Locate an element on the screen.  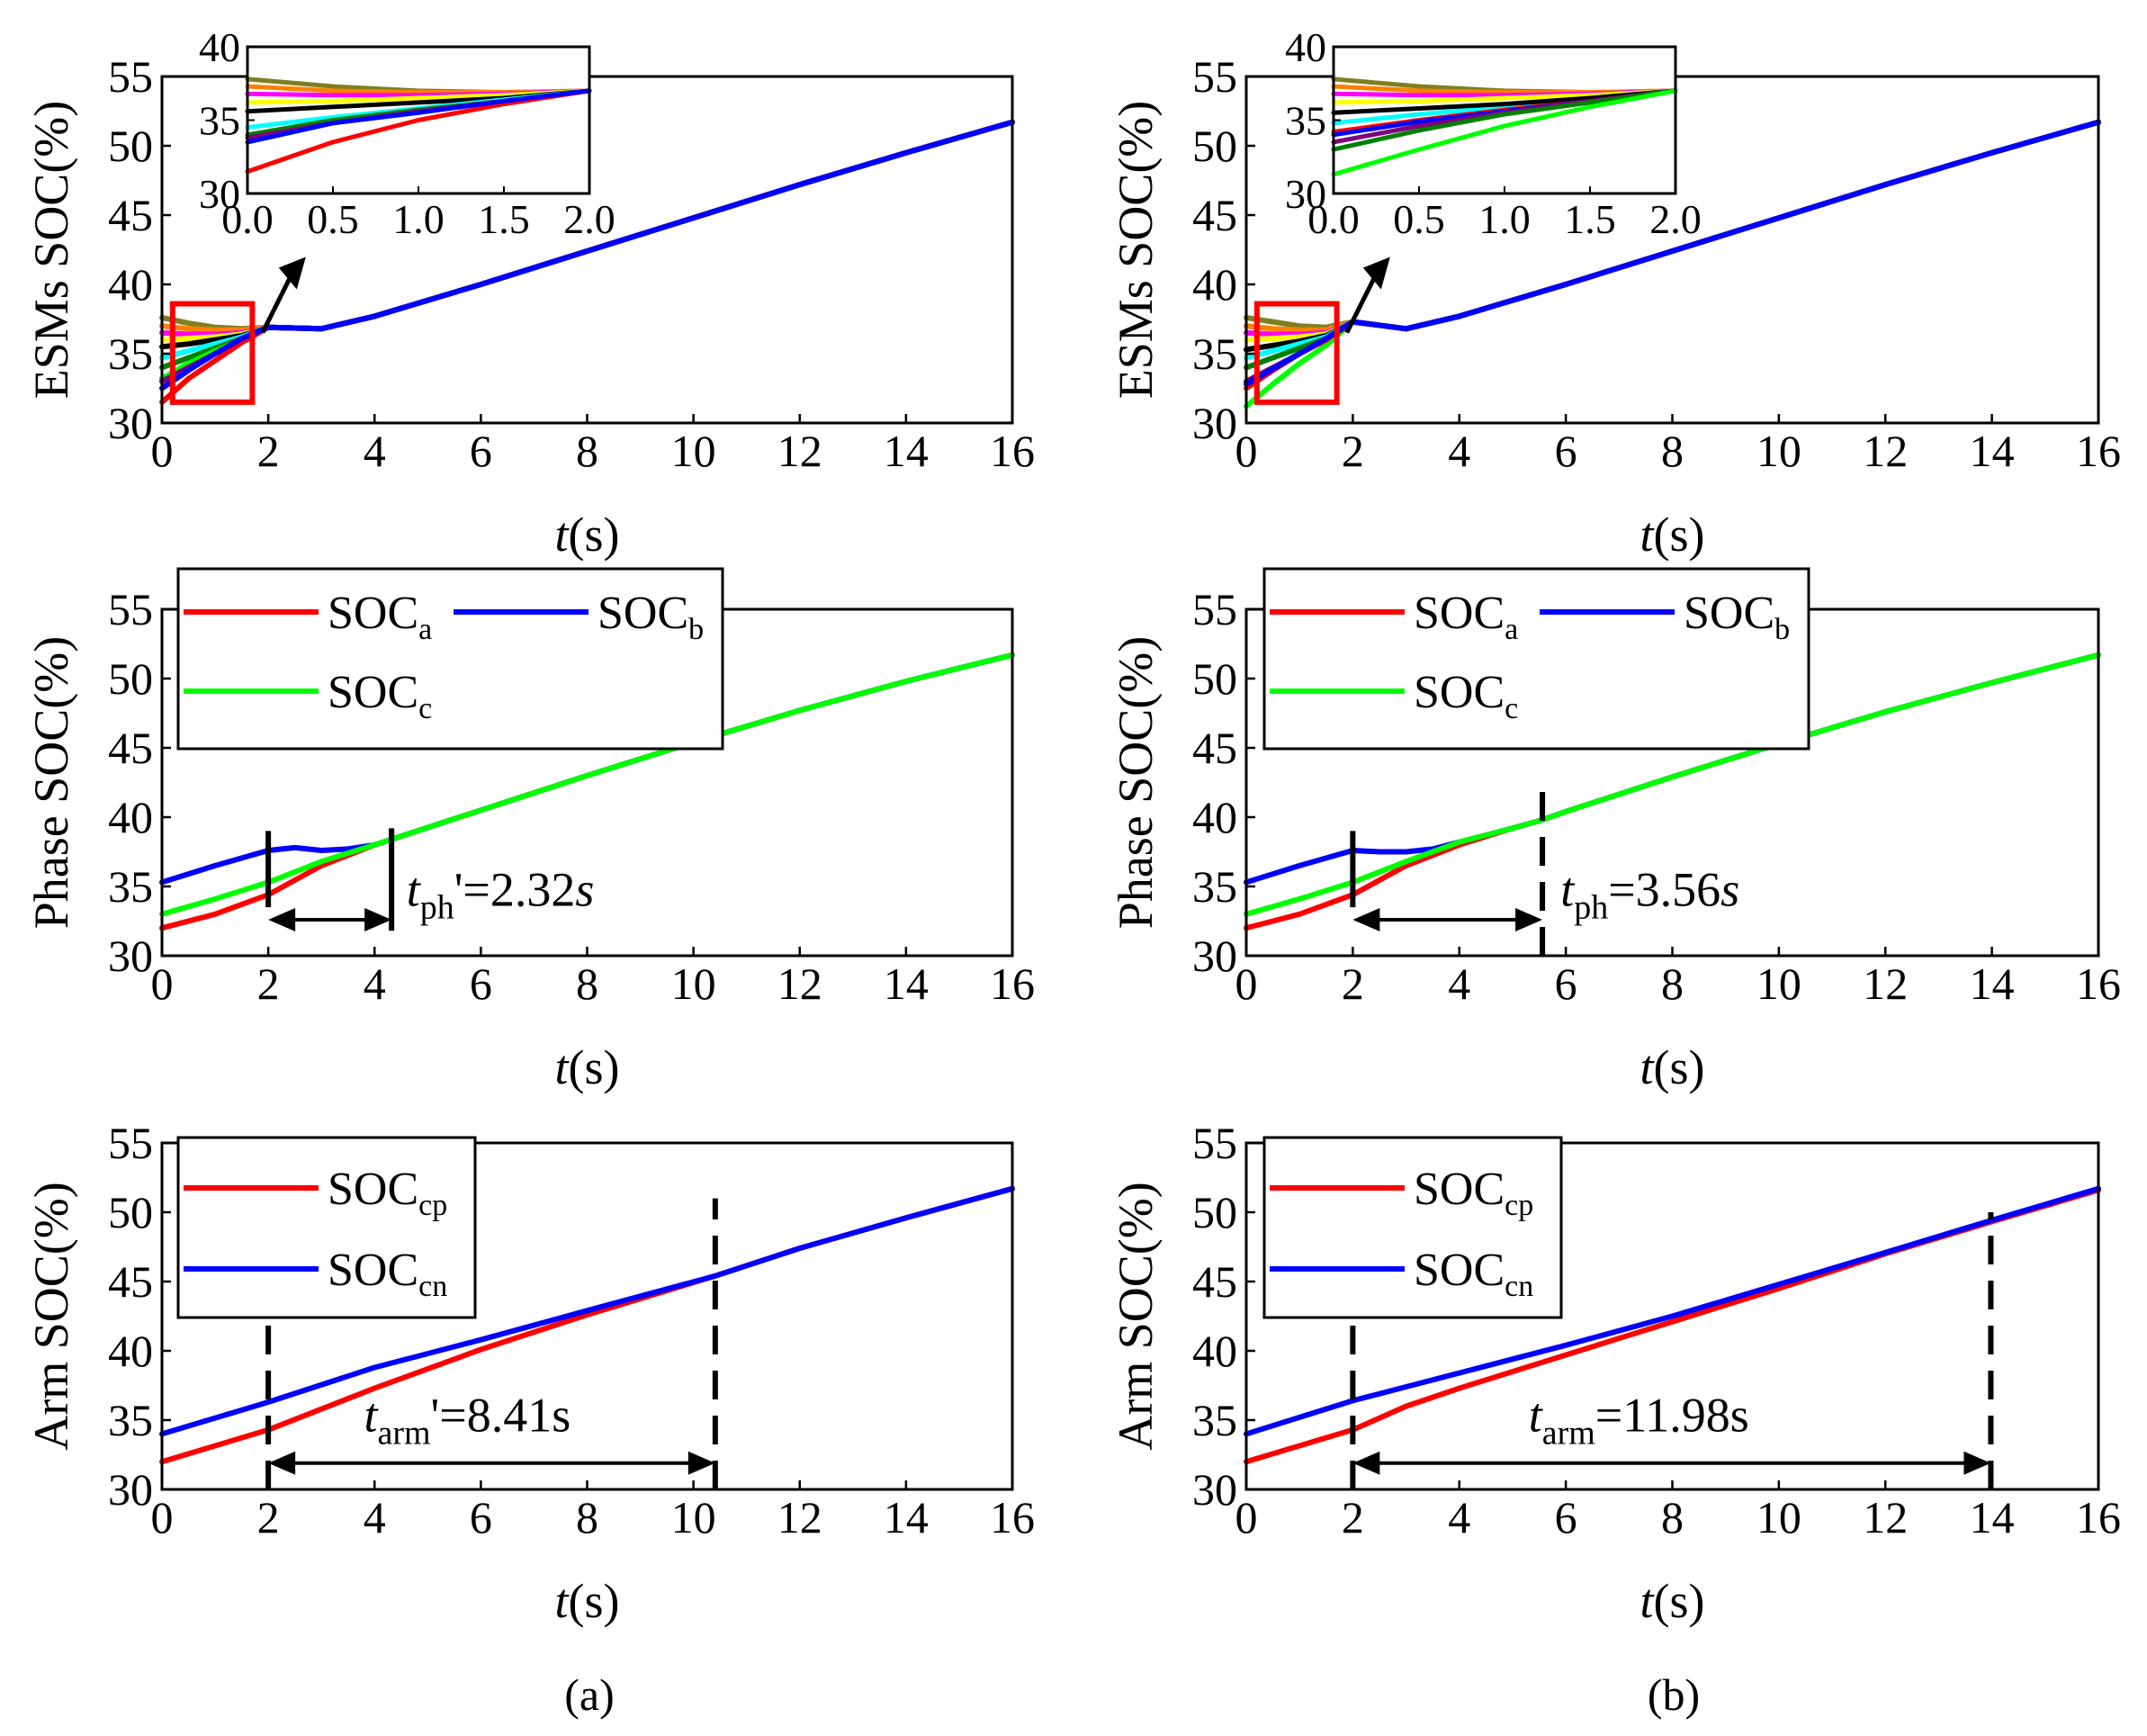
zoom-arrow-line is located at coordinates (276, 305).